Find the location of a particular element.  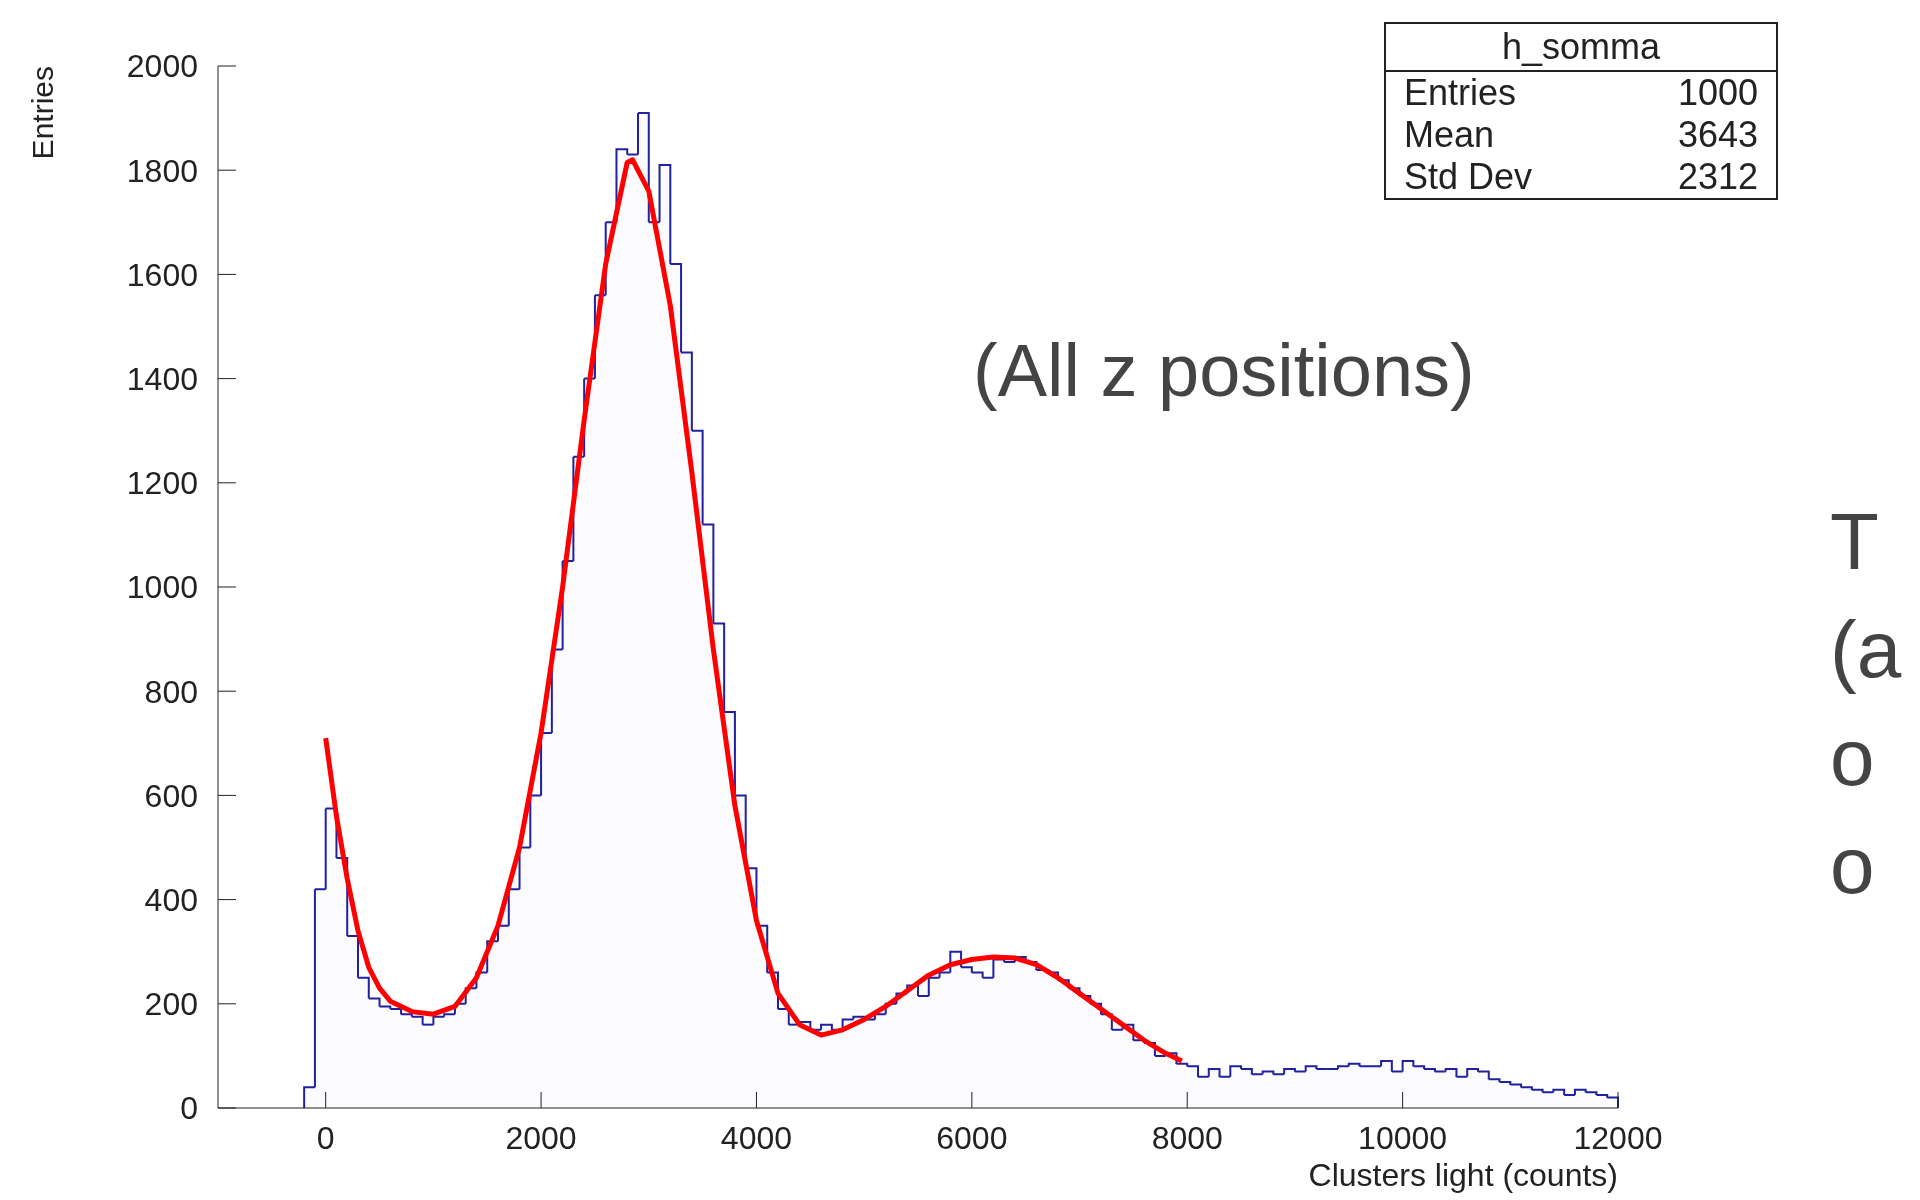

annotation: Mean is located at coordinates (1449, 135).